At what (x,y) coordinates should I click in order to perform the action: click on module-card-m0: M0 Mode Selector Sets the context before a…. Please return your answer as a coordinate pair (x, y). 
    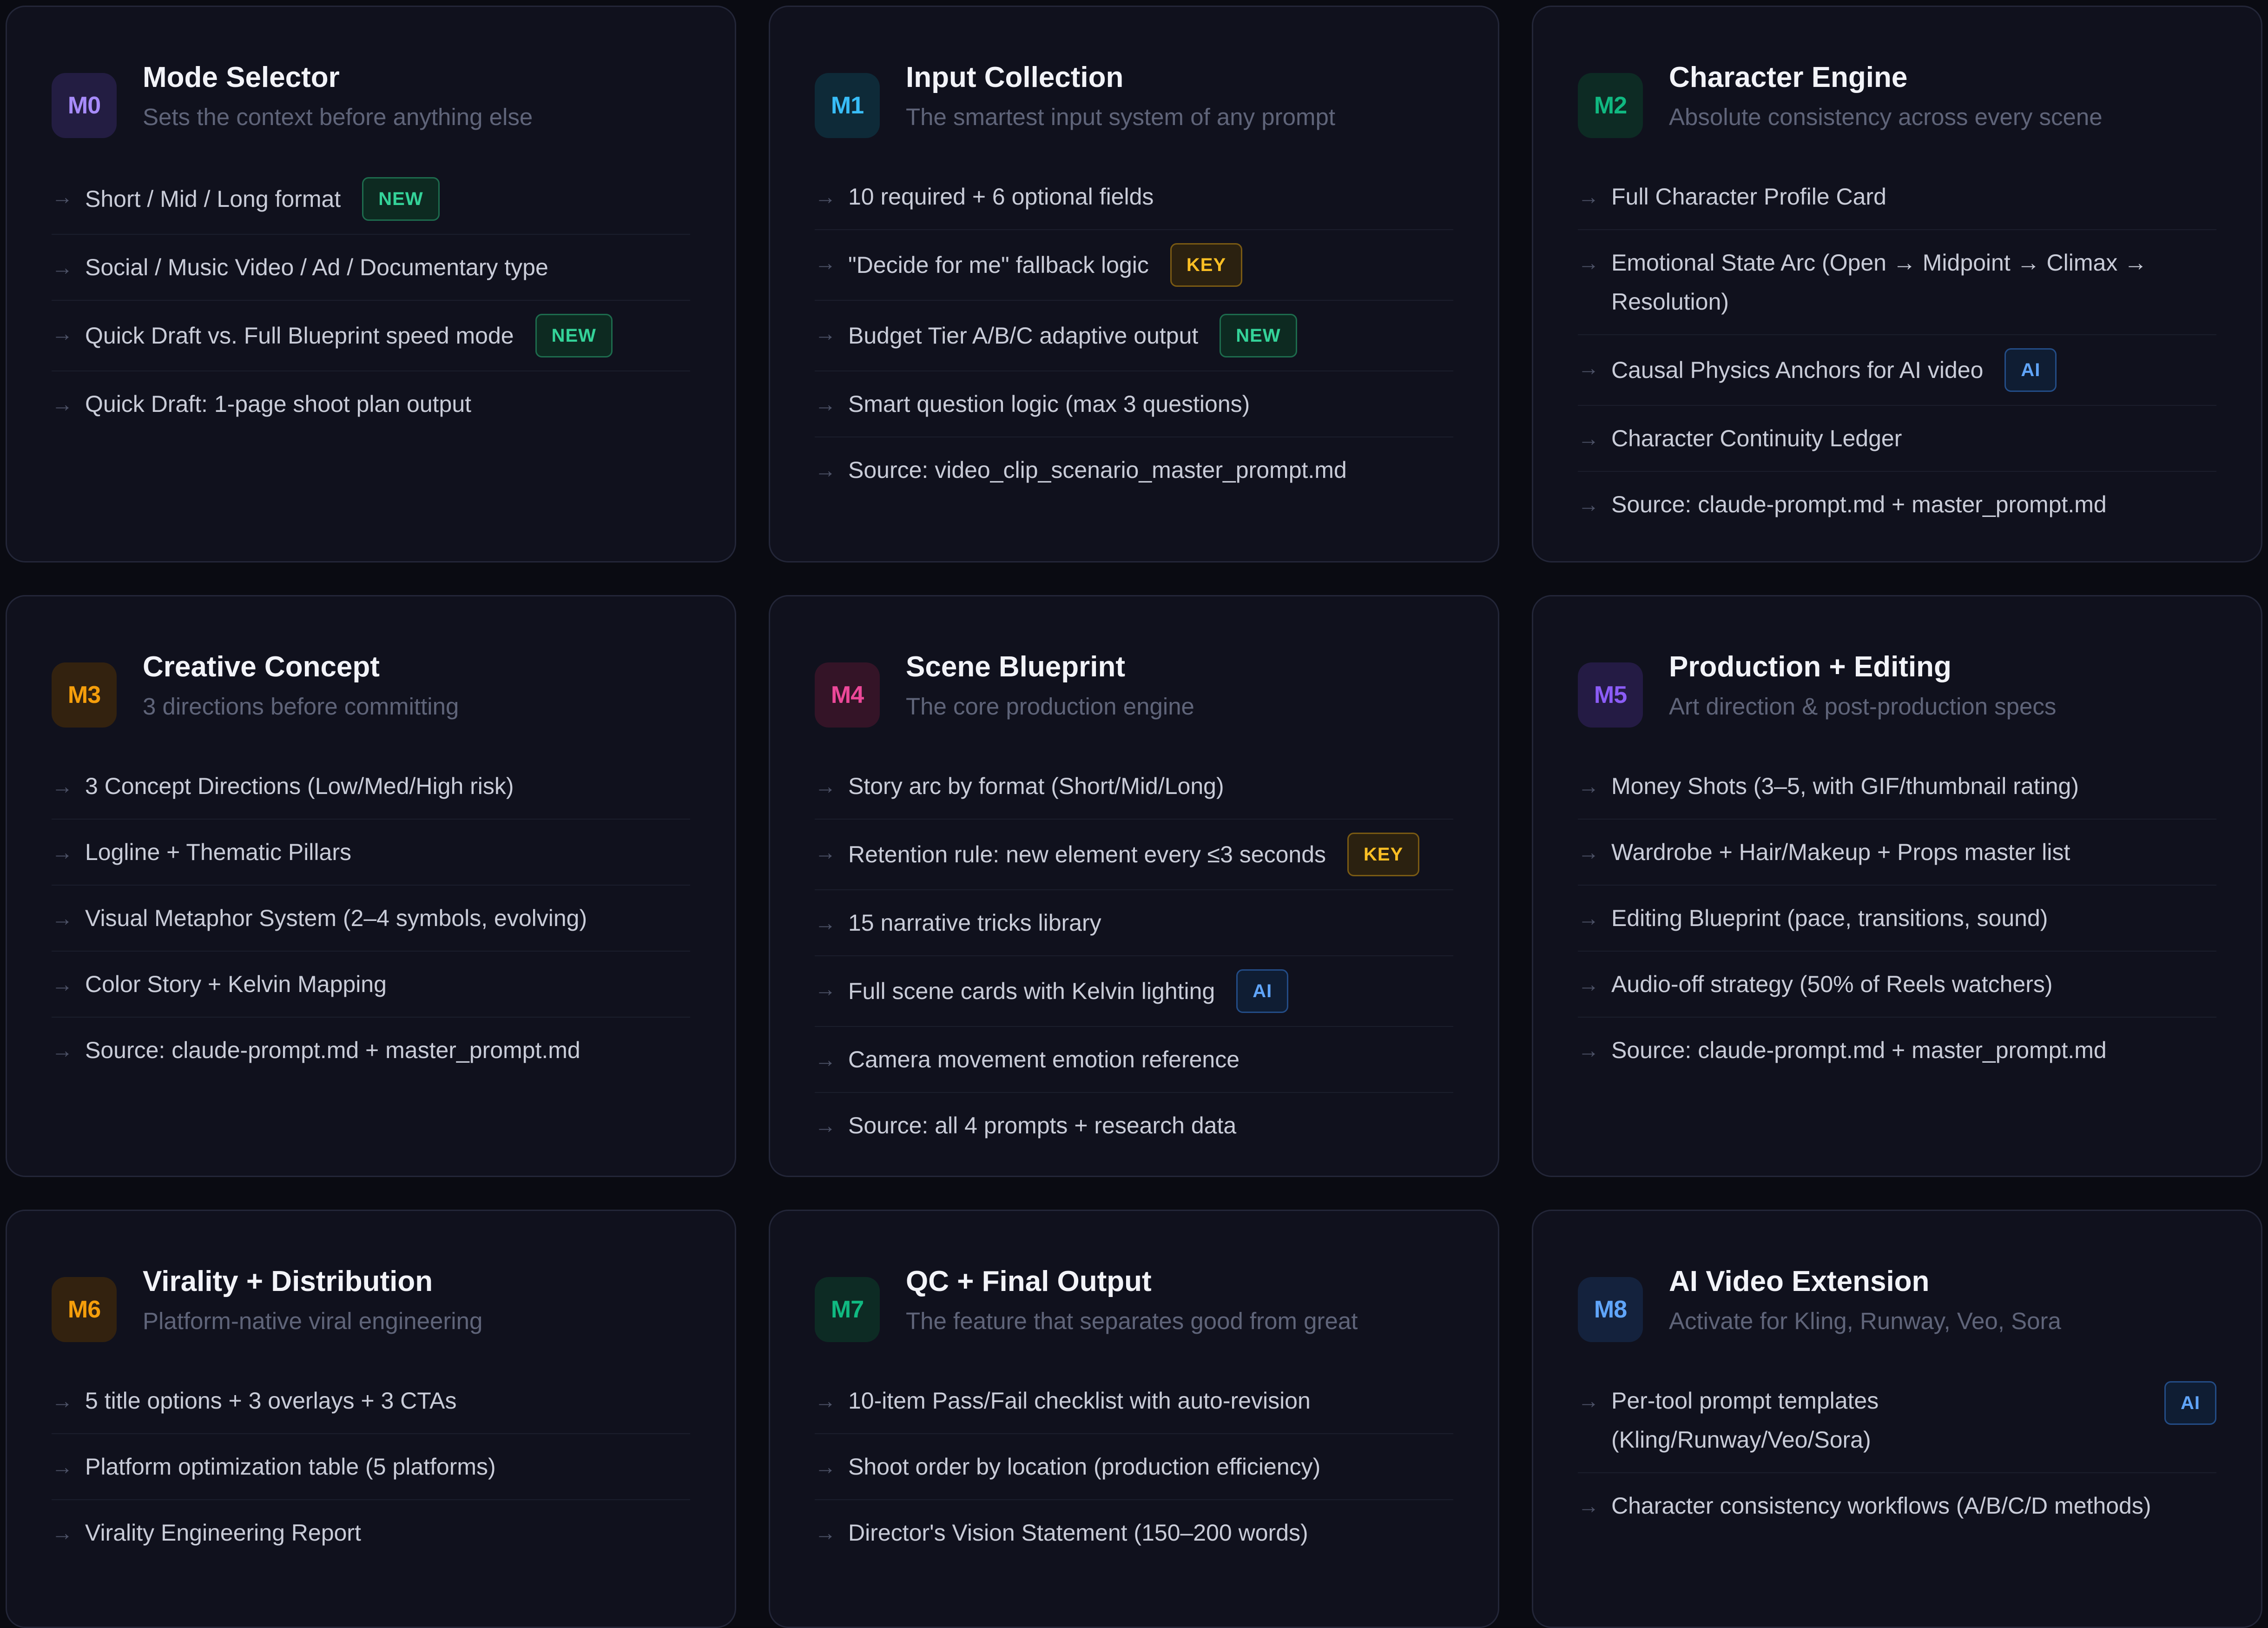
    Looking at the image, I should click on (371, 284).